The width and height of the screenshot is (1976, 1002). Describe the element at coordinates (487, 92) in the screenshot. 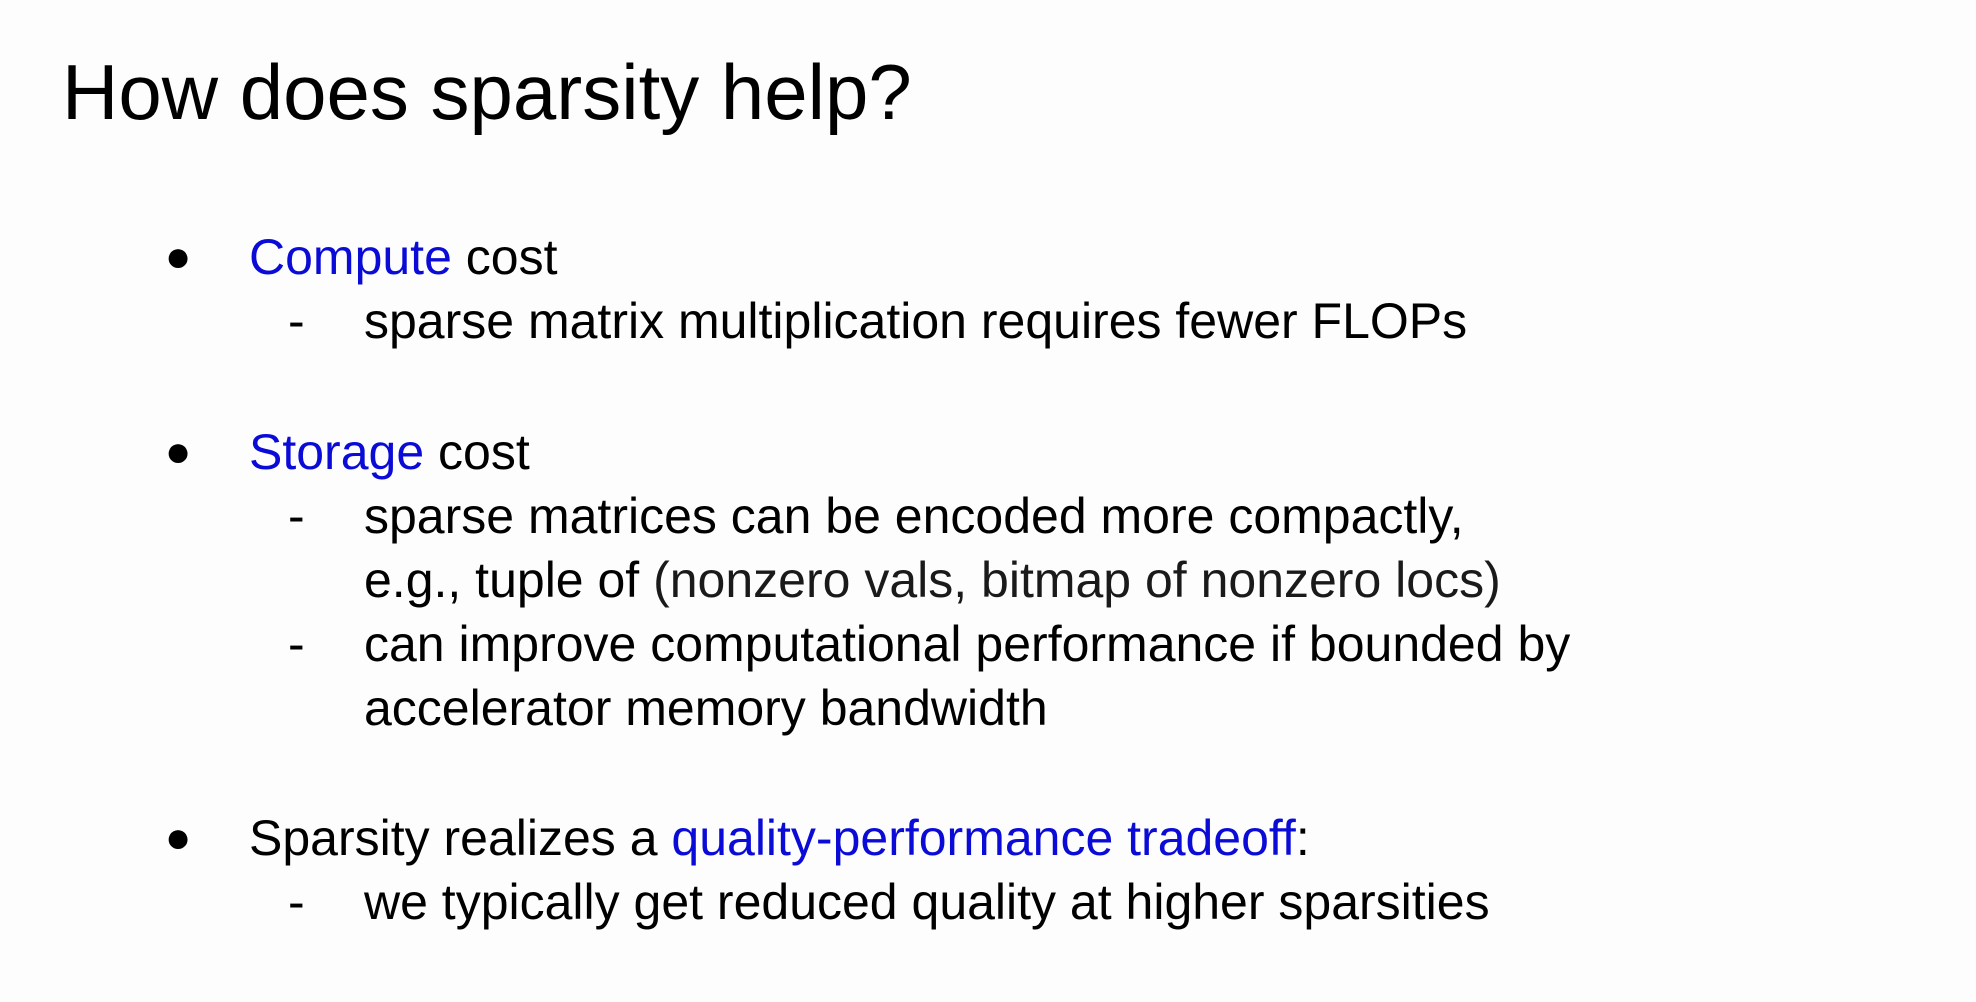

I see `slide-title: How does sparsity help?` at that location.